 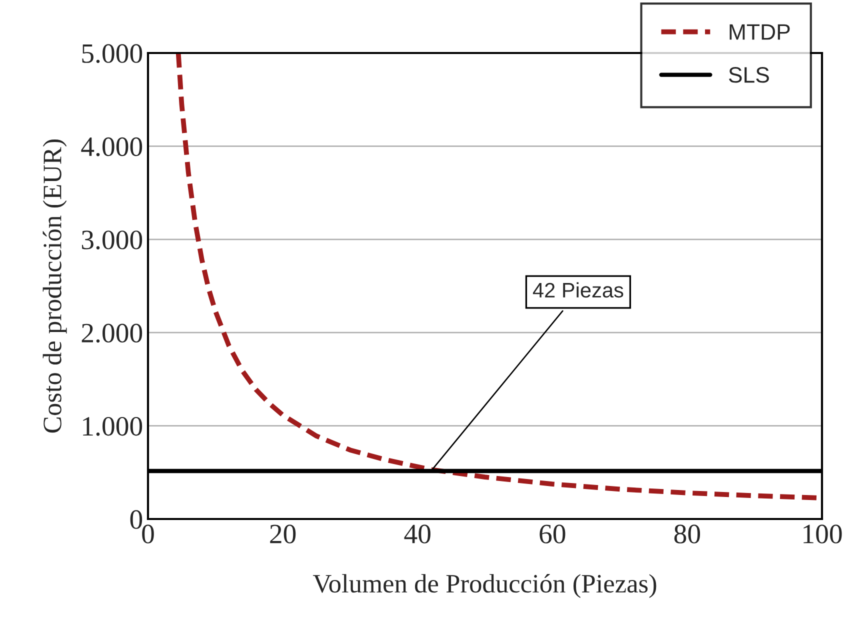 What do you see at coordinates (687, 534) in the screenshot?
I see `x-tick-label: 80` at bounding box center [687, 534].